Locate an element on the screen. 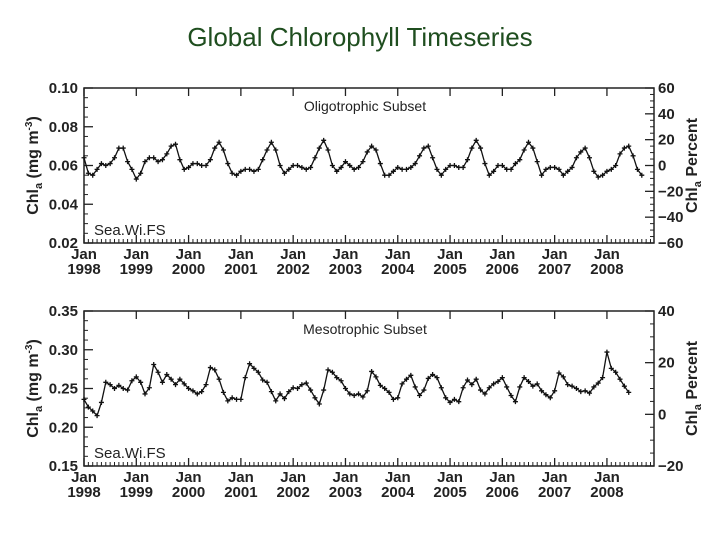  y2-tick-label: −20 is located at coordinates (670, 191).